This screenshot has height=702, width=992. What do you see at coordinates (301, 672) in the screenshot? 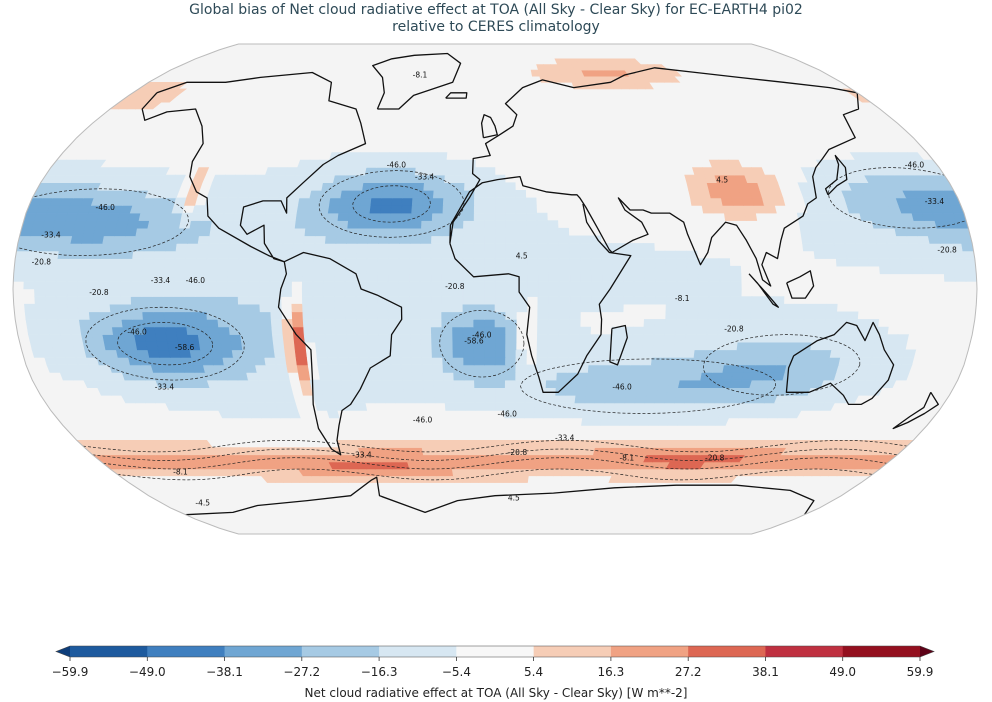
I see `colorbar-tick-label: −27.2` at bounding box center [301, 672].